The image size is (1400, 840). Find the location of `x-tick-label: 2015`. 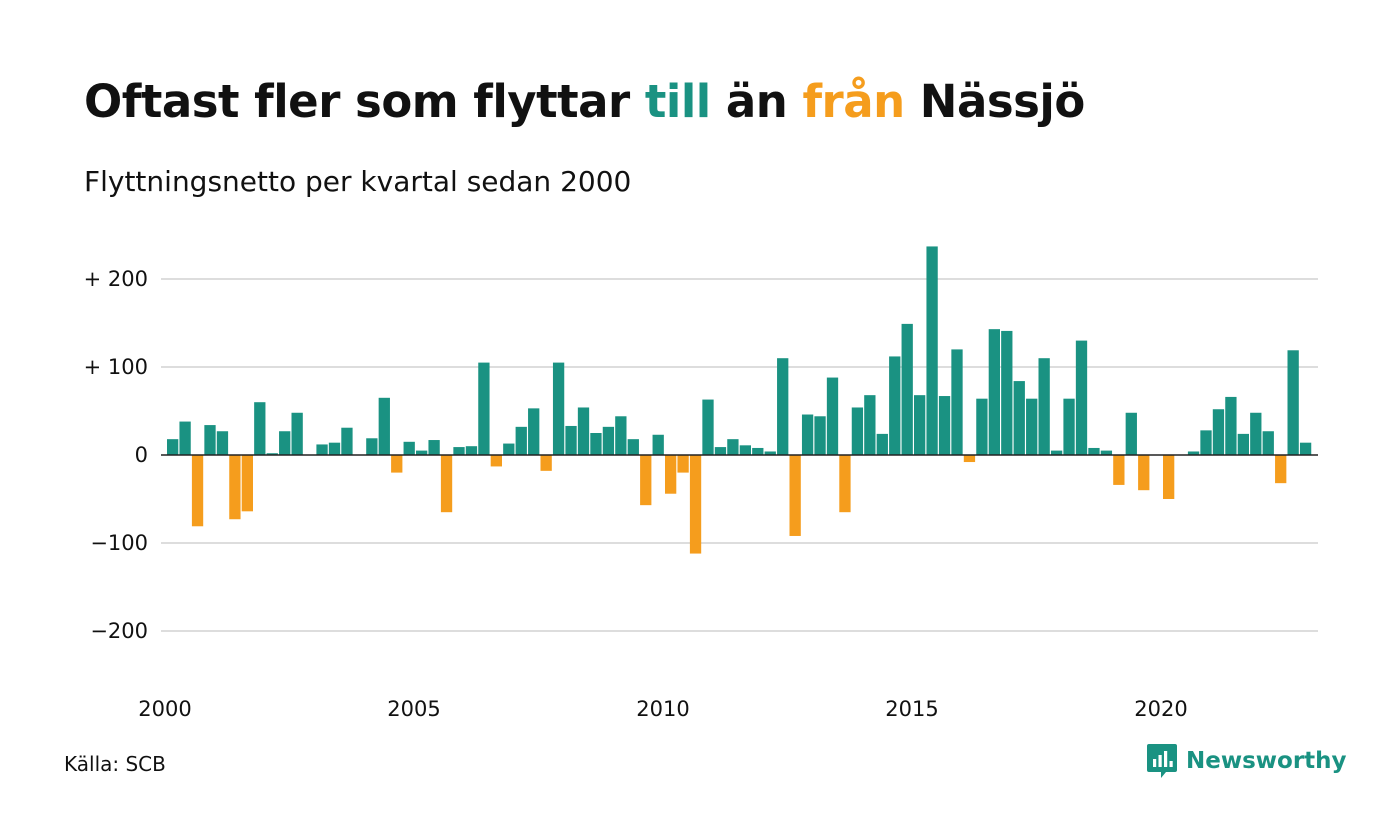

x-tick-label: 2015 is located at coordinates (911, 709).